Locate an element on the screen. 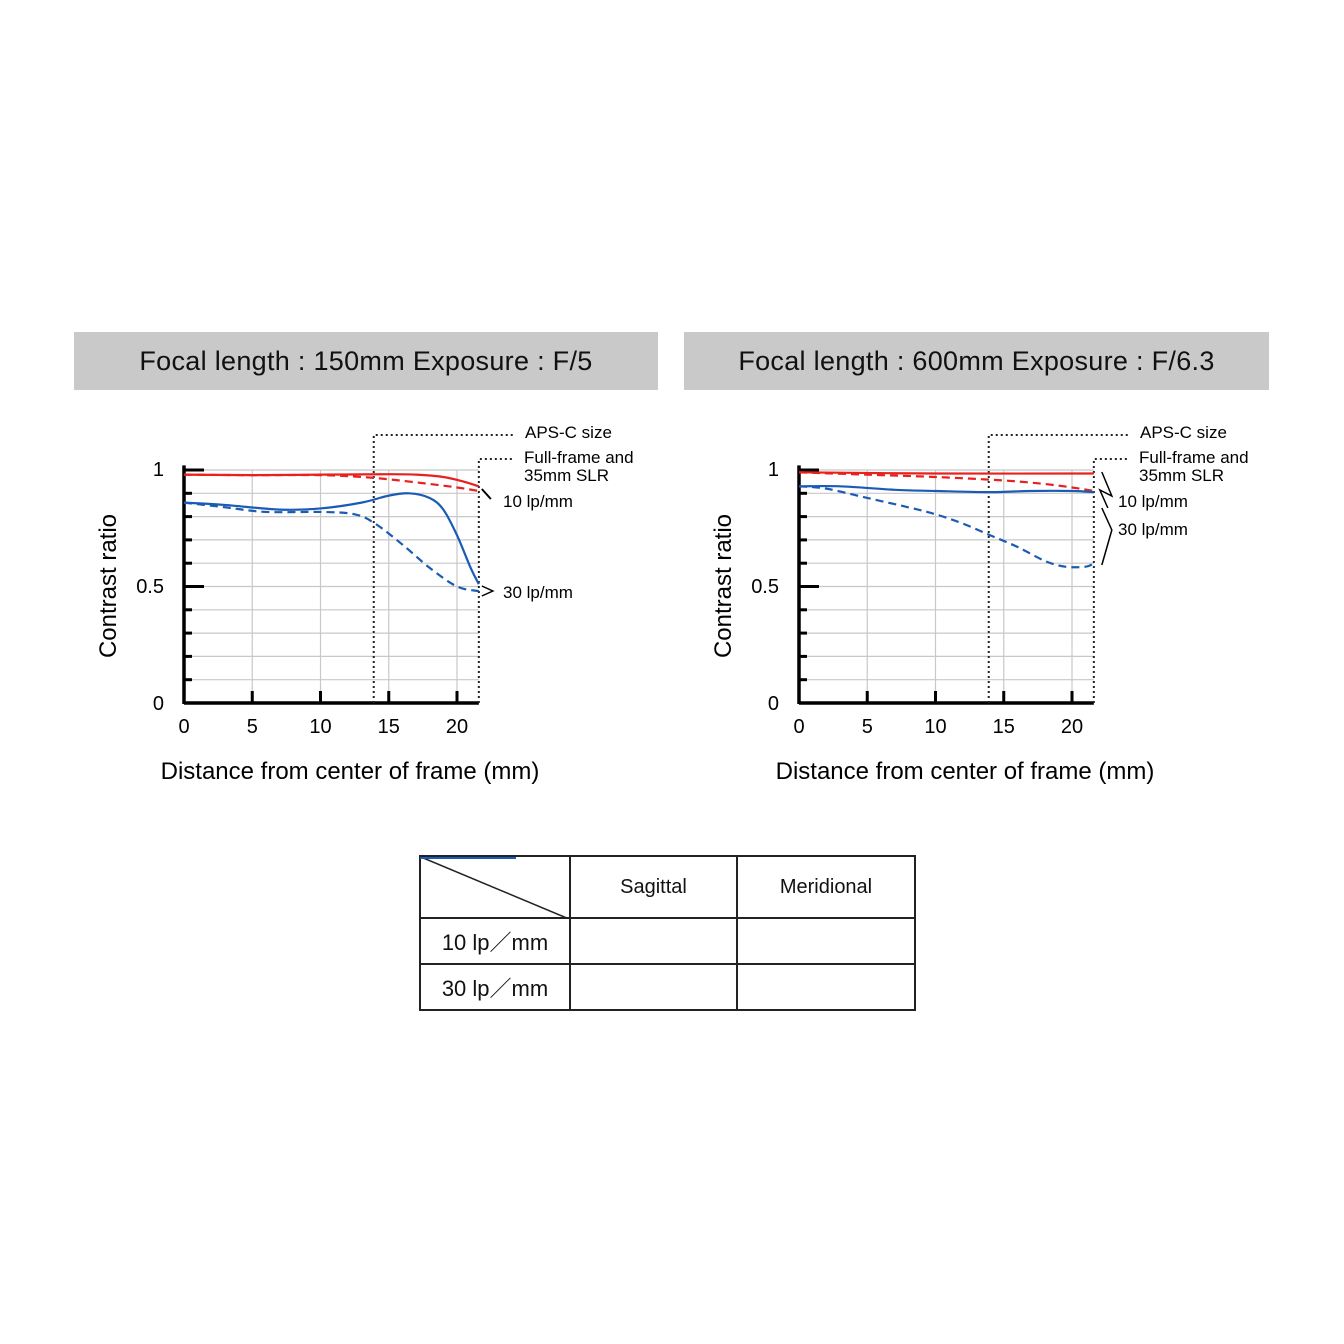 The image size is (1344, 1344). legend-row-10: 10 lp／mm is located at coordinates (495, 941).